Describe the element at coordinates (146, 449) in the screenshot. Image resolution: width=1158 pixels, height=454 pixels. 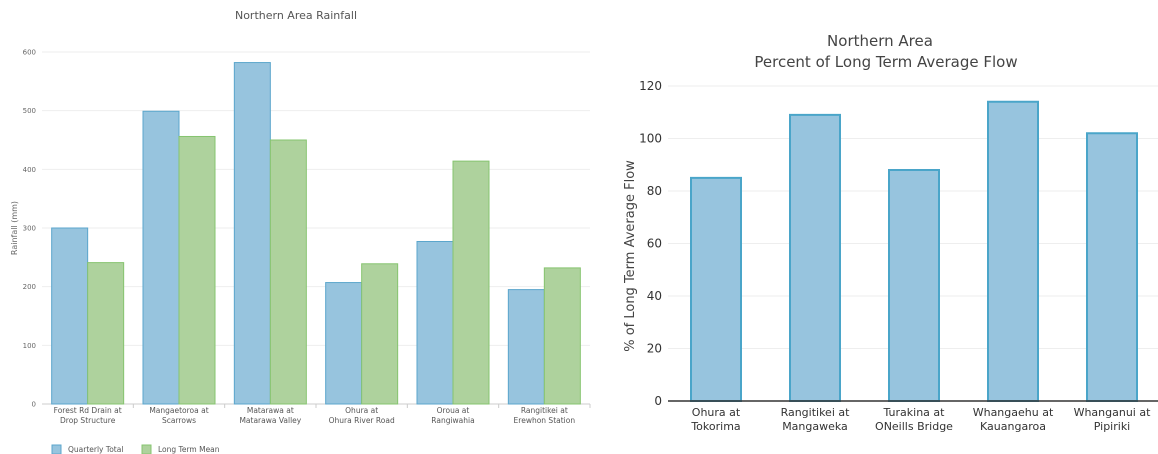
I see `legend-swatch-long-term-mean` at that location.